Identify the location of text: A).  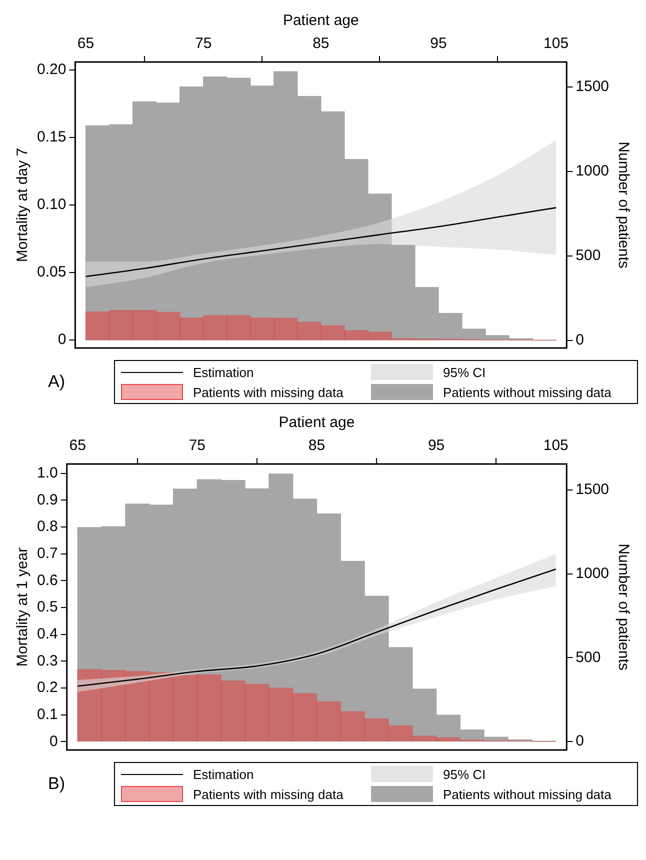
(56, 381).